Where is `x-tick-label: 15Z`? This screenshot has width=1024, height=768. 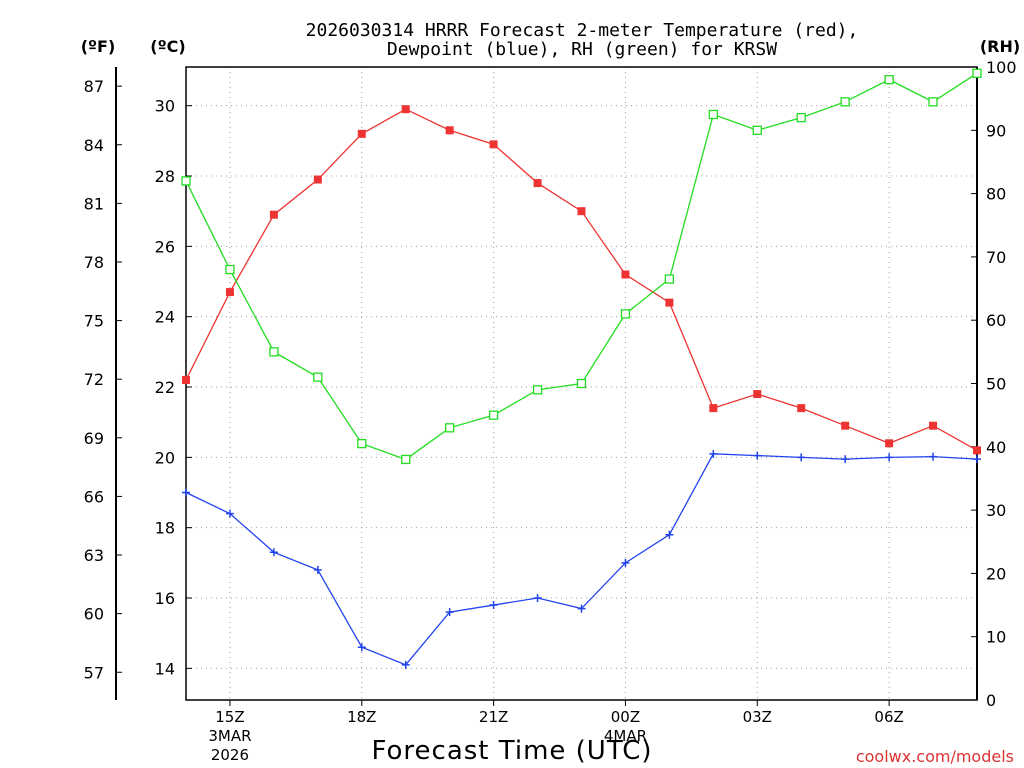
x-tick-label: 15Z is located at coordinates (229, 717).